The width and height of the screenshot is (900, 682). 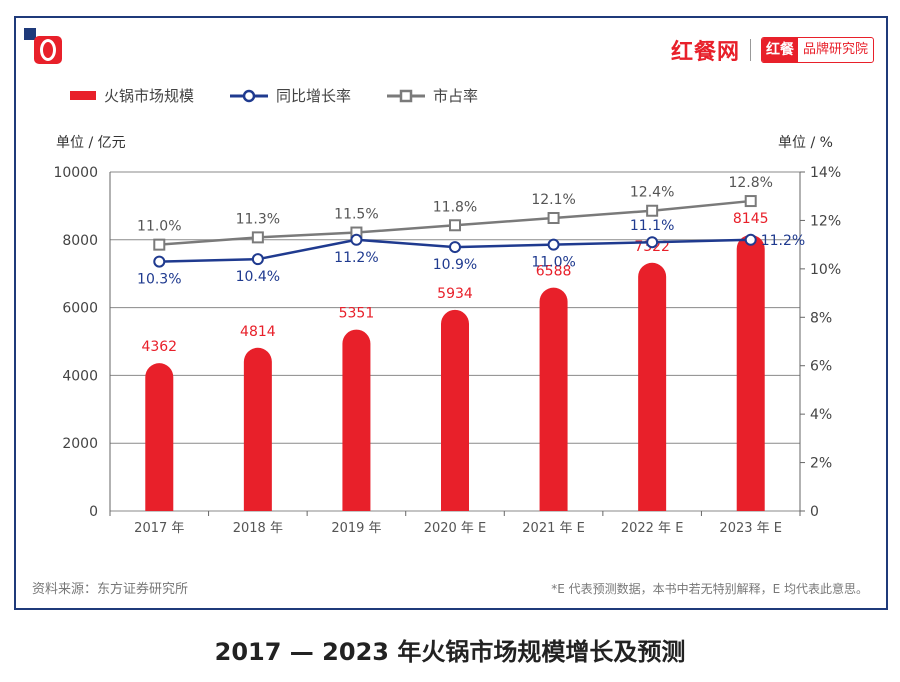 I want to click on brand-box-a: 红餐, so click(x=779, y=50).